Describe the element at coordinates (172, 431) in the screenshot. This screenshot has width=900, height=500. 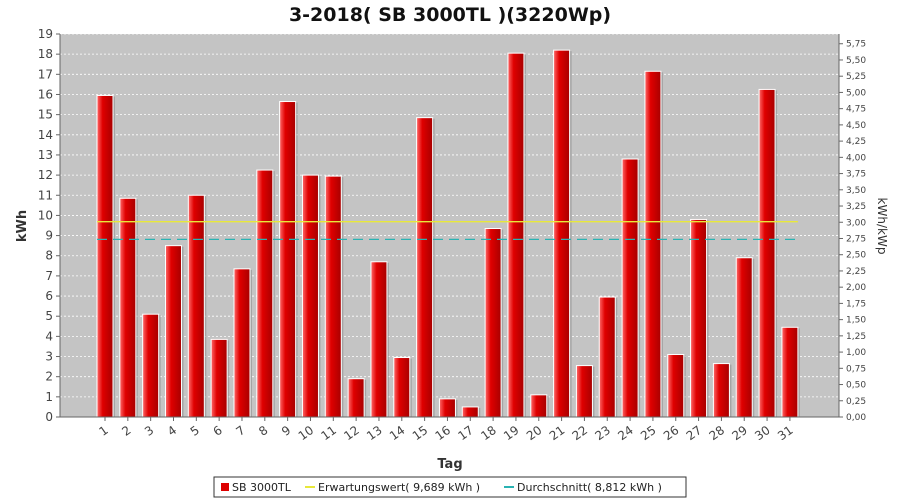
I see `x-tick-label: 4` at that location.